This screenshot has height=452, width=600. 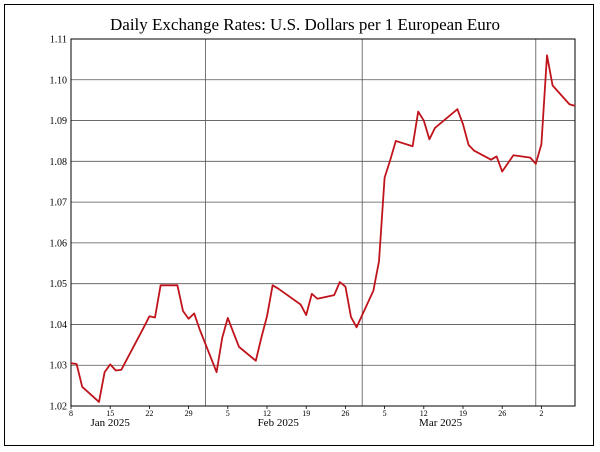 What do you see at coordinates (59, 284) in the screenshot?
I see `y-tick-label: 1.05` at bounding box center [59, 284].